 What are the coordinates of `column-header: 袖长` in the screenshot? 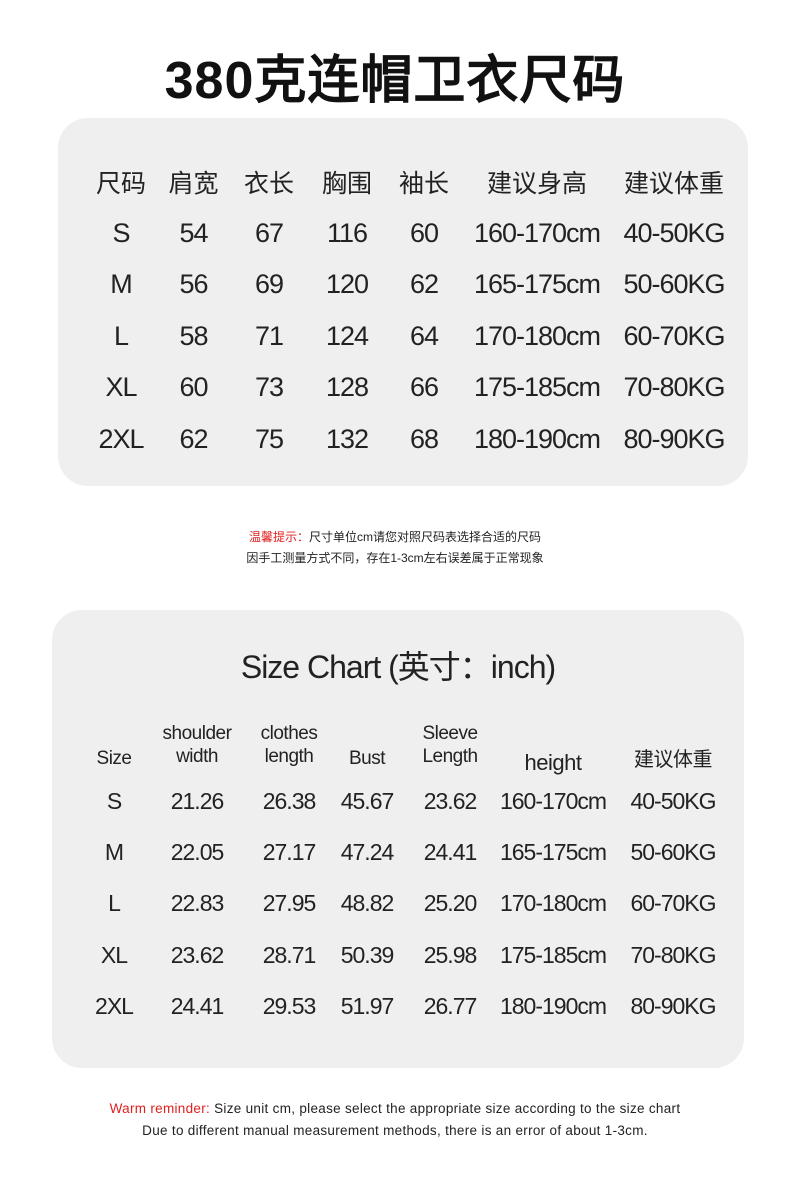 It's located at (423, 183).